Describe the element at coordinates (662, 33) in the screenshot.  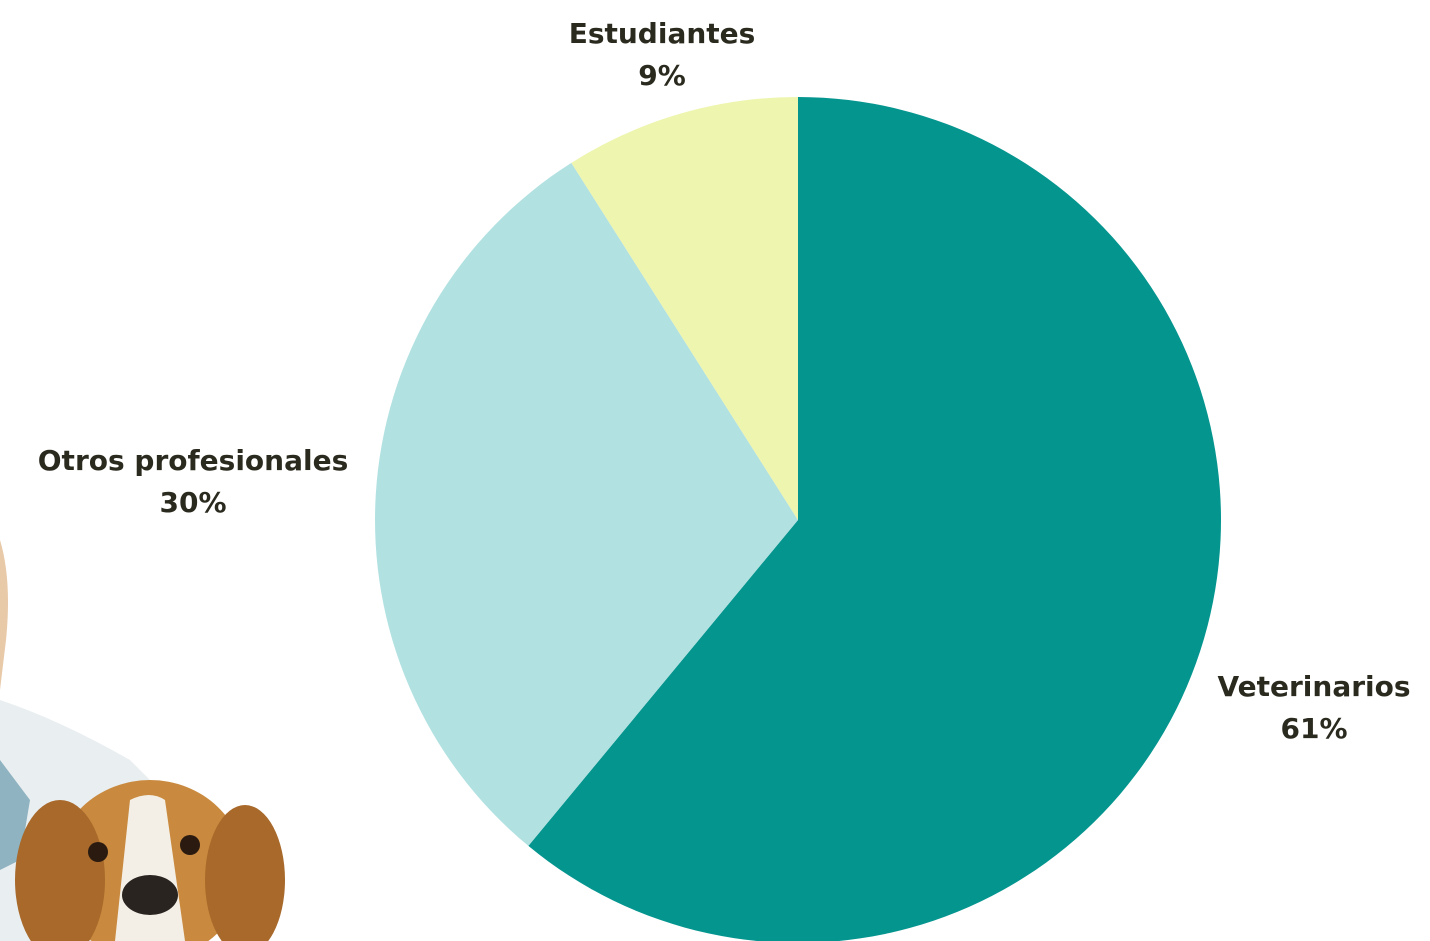
I see `slice-label: Estudiantes` at that location.